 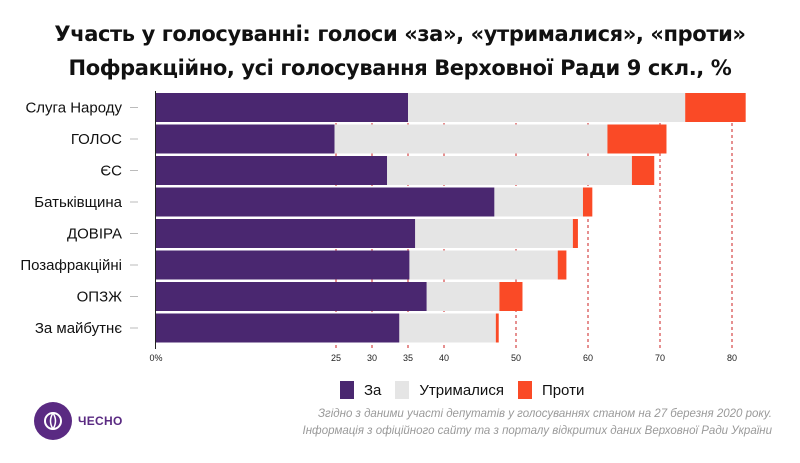 I want to click on category-label: Батьківщина, so click(x=78, y=202).